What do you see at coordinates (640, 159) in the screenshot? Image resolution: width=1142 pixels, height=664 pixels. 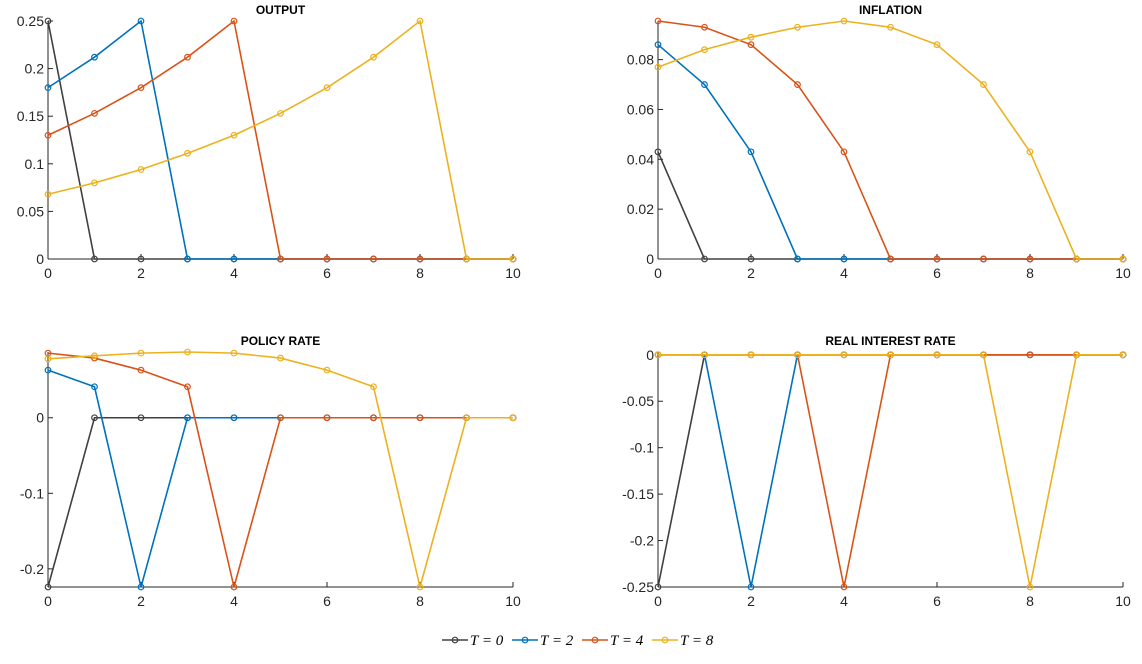 I see `y-tick-label: 0.04` at bounding box center [640, 159].